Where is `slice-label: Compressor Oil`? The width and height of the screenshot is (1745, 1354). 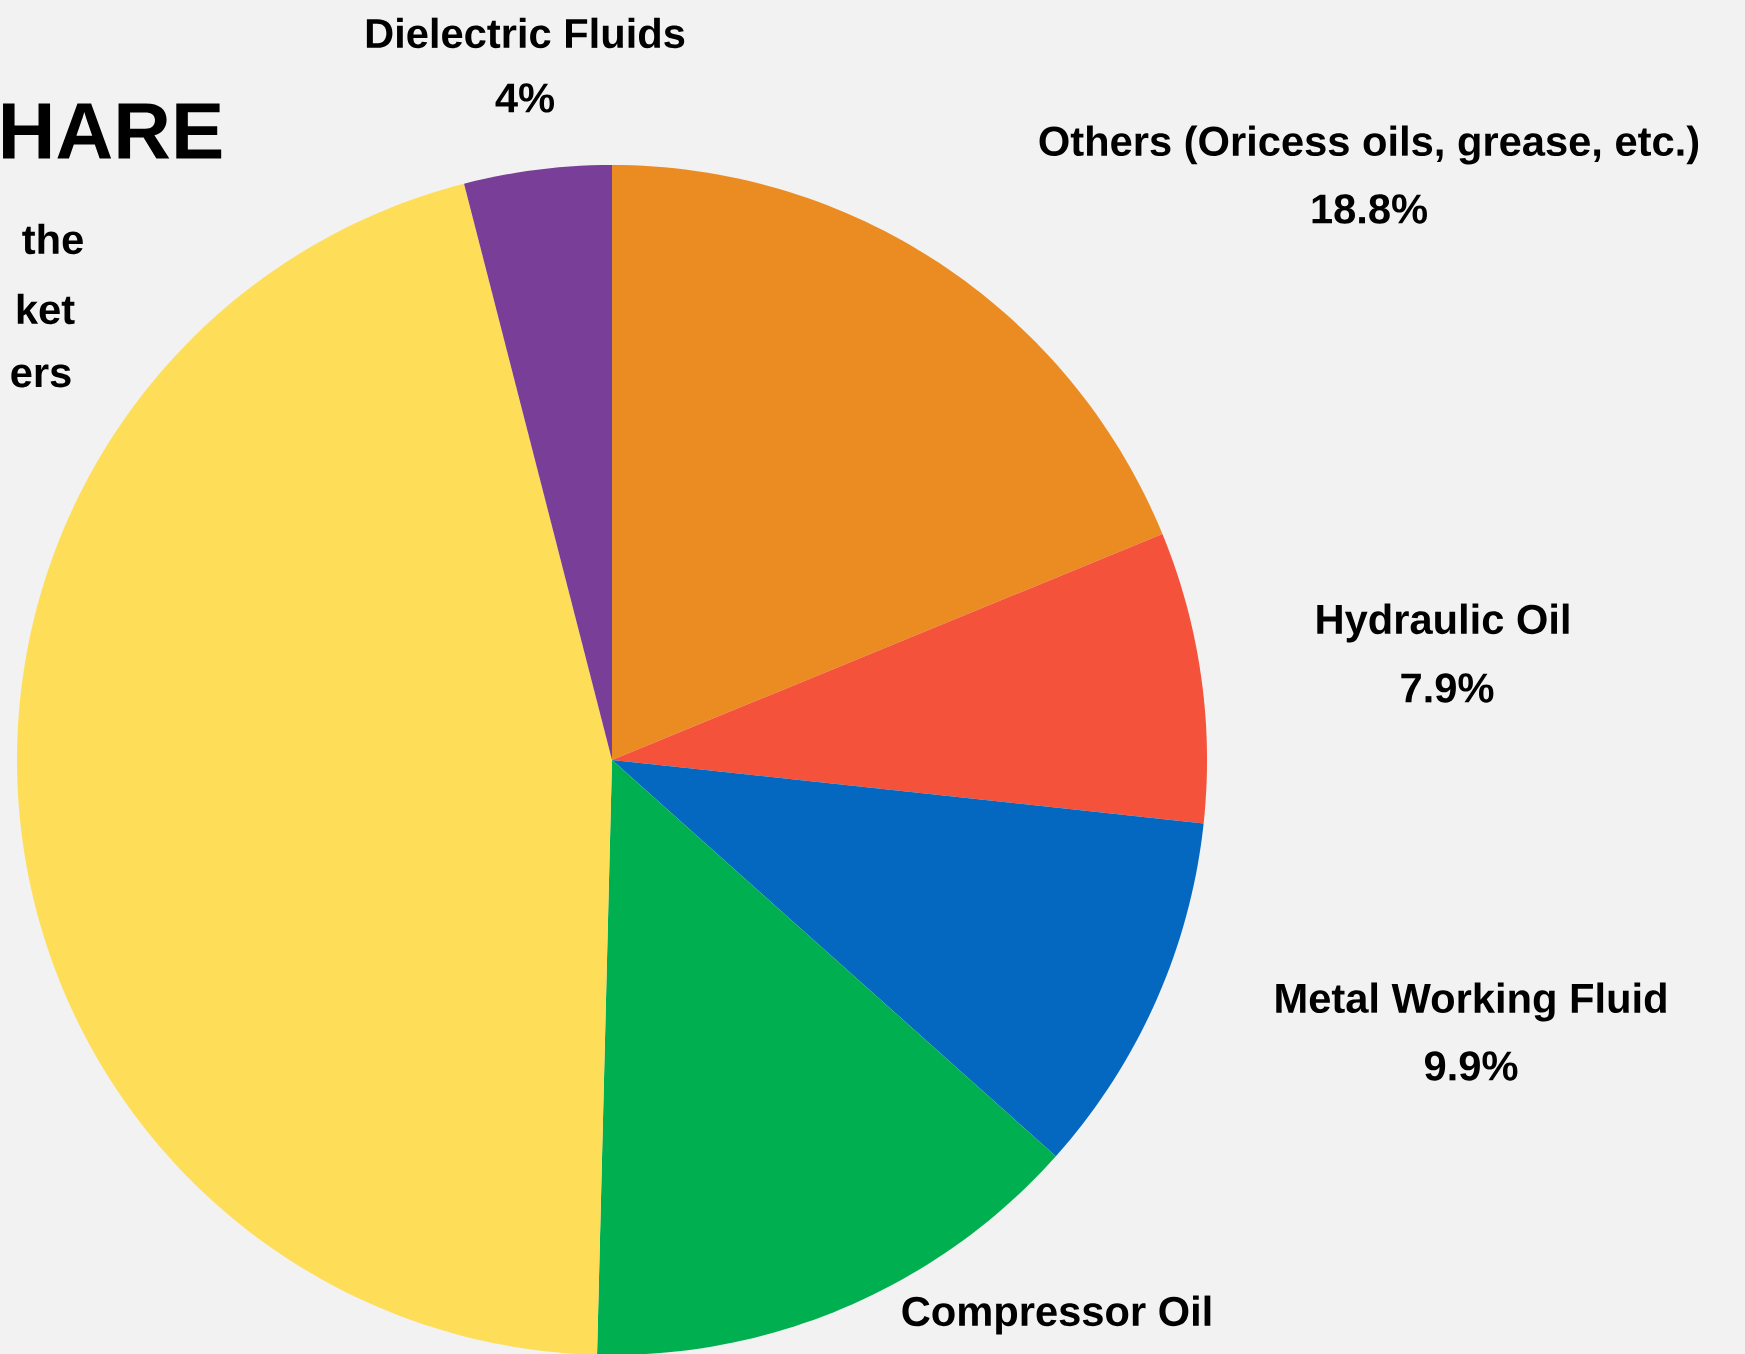
slice-label: Compressor Oil is located at coordinates (1056, 1315).